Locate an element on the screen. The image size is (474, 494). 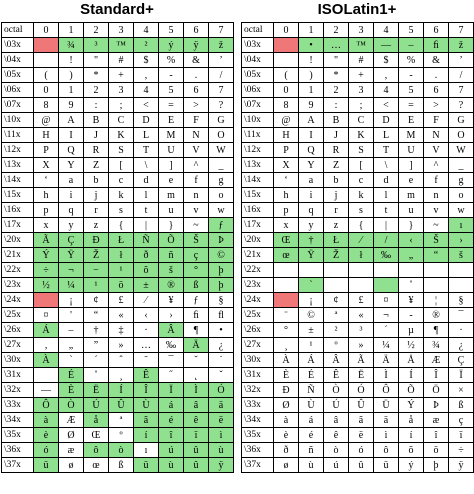
glyph-cell: ª is located at coordinates (336, 315).